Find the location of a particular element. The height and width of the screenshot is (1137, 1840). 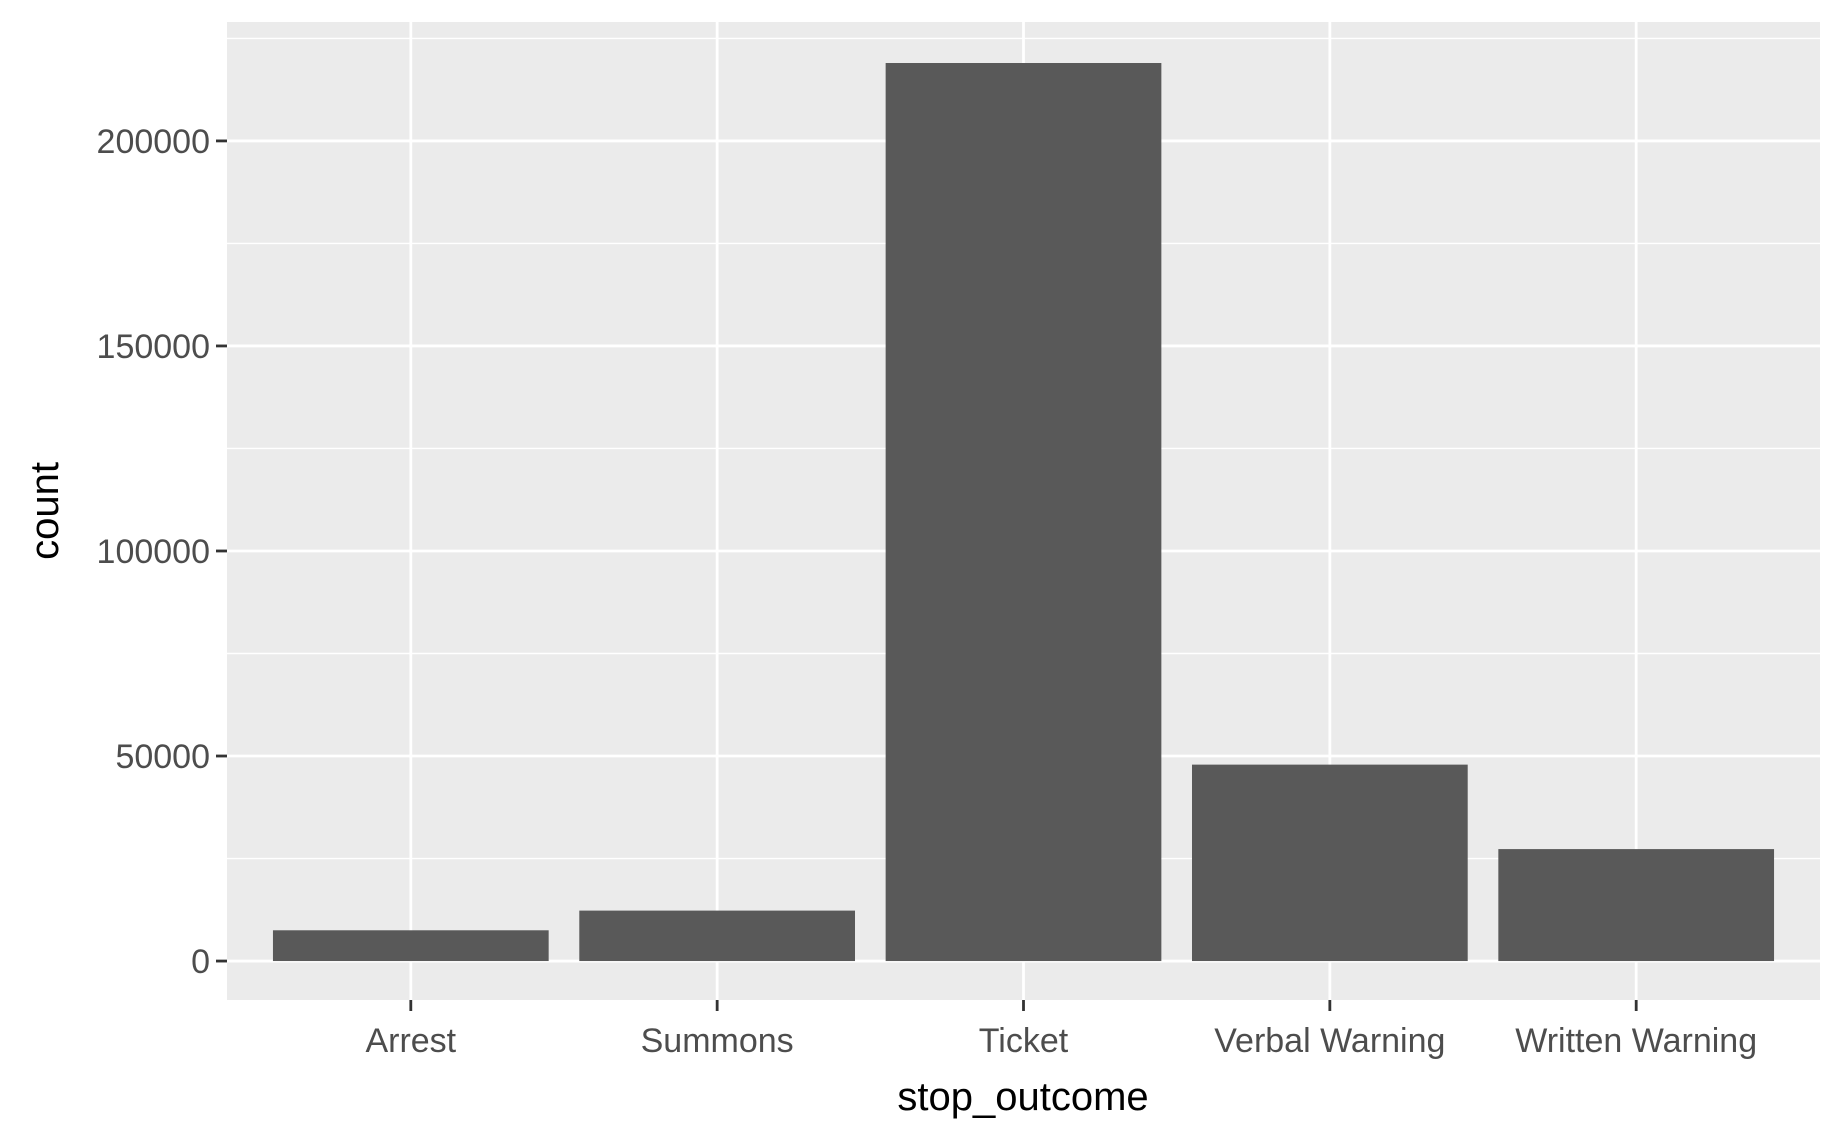

bar-ticket is located at coordinates (1023, 512).